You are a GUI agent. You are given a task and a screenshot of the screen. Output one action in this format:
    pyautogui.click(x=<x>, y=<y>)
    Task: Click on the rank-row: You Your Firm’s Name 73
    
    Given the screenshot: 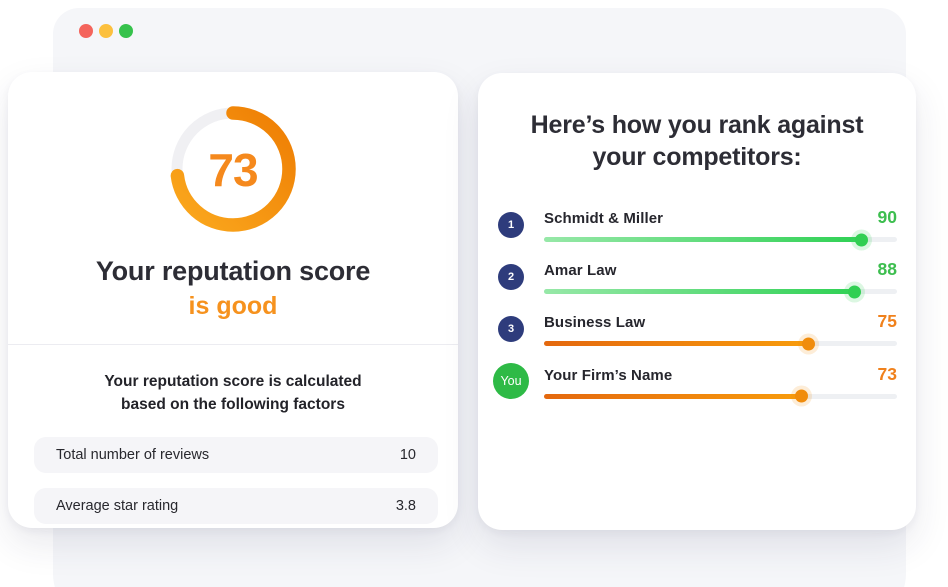 What is the action you would take?
    pyautogui.click(x=695, y=383)
    